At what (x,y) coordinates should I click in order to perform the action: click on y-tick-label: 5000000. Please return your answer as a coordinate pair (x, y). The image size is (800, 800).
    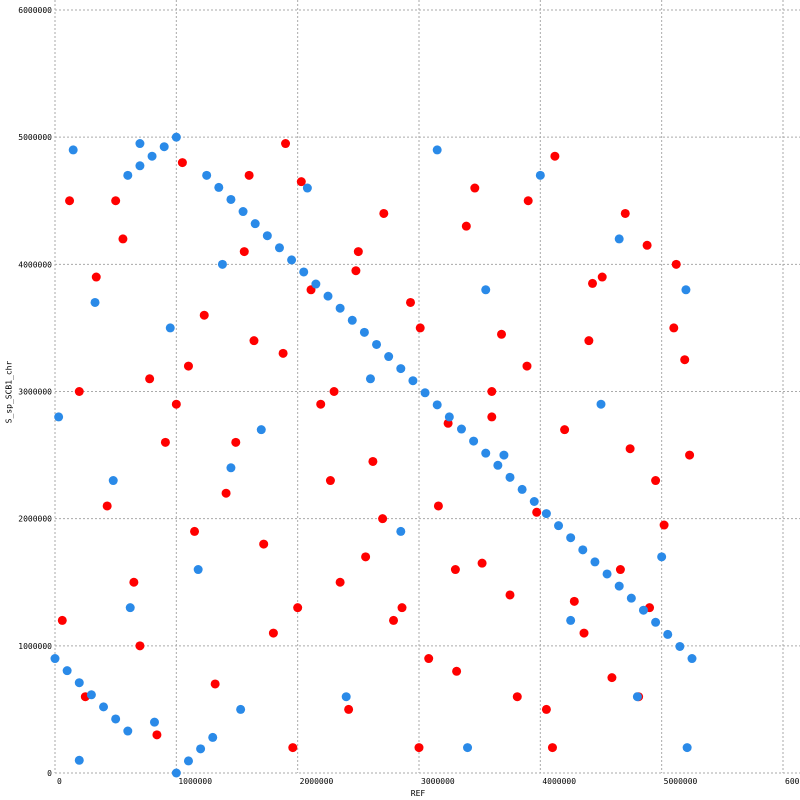
    Looking at the image, I should click on (35, 137).